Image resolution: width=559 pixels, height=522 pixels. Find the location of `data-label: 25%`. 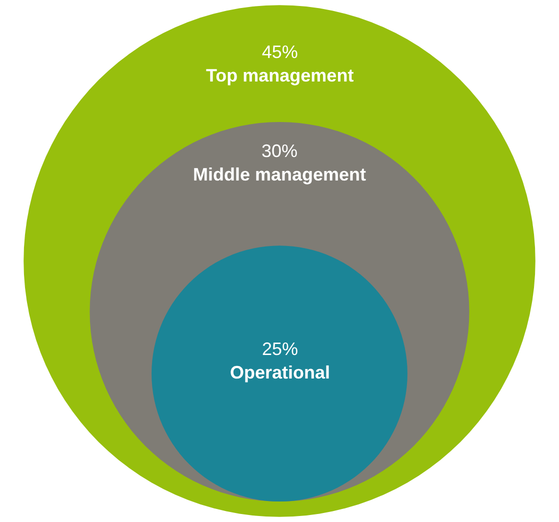

data-label: 25% is located at coordinates (280, 349).